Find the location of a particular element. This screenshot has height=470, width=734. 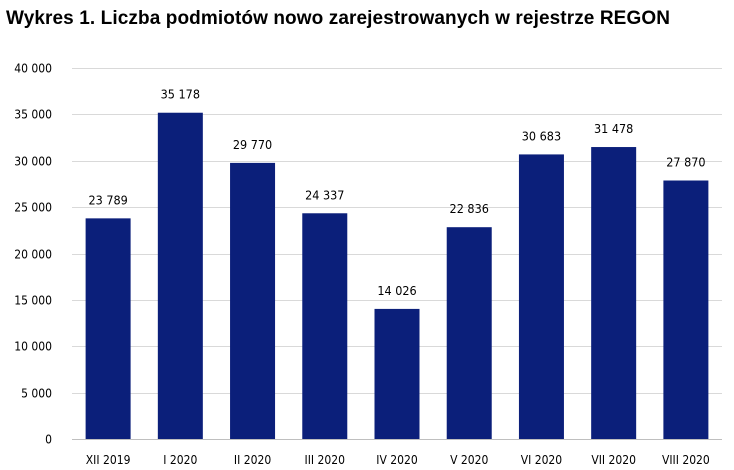

y-tick-label: 25 000 is located at coordinates (33, 208).